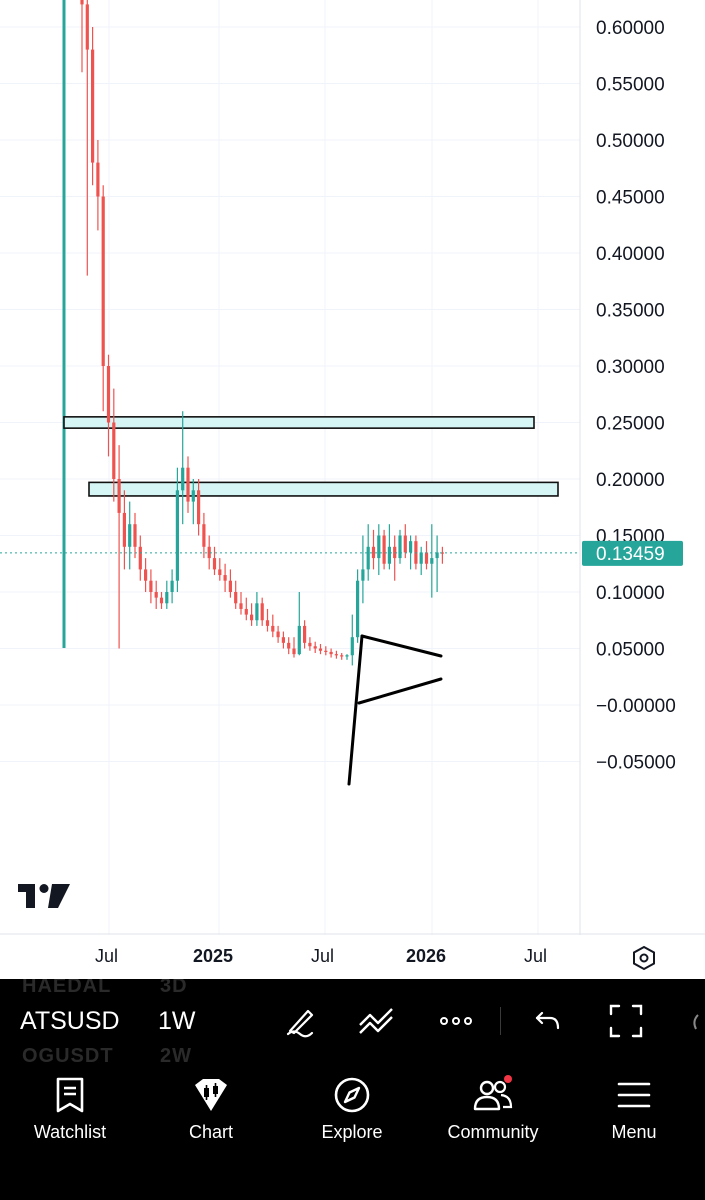 Image resolution: width=705 pixels, height=1200 pixels. Describe the element at coordinates (68, 1055) in the screenshot. I see `ghost-symbol-below: OGUSDT` at that location.